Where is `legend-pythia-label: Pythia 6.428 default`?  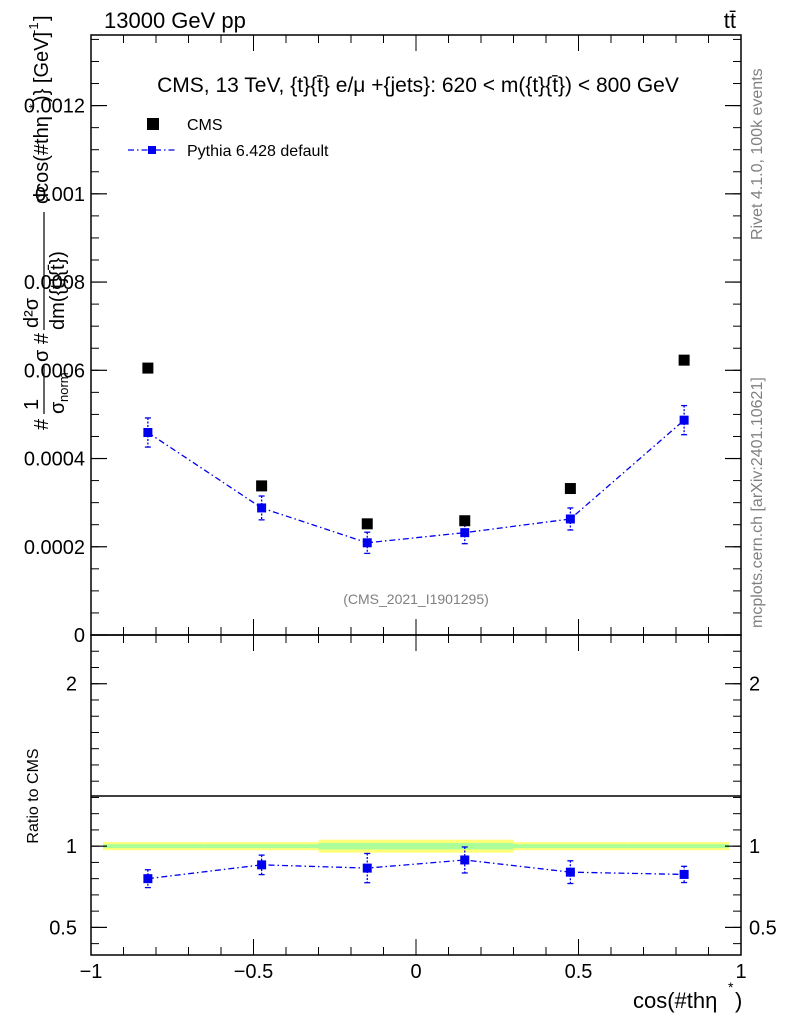
legend-pythia-label: Pythia 6.428 default is located at coordinates (258, 151).